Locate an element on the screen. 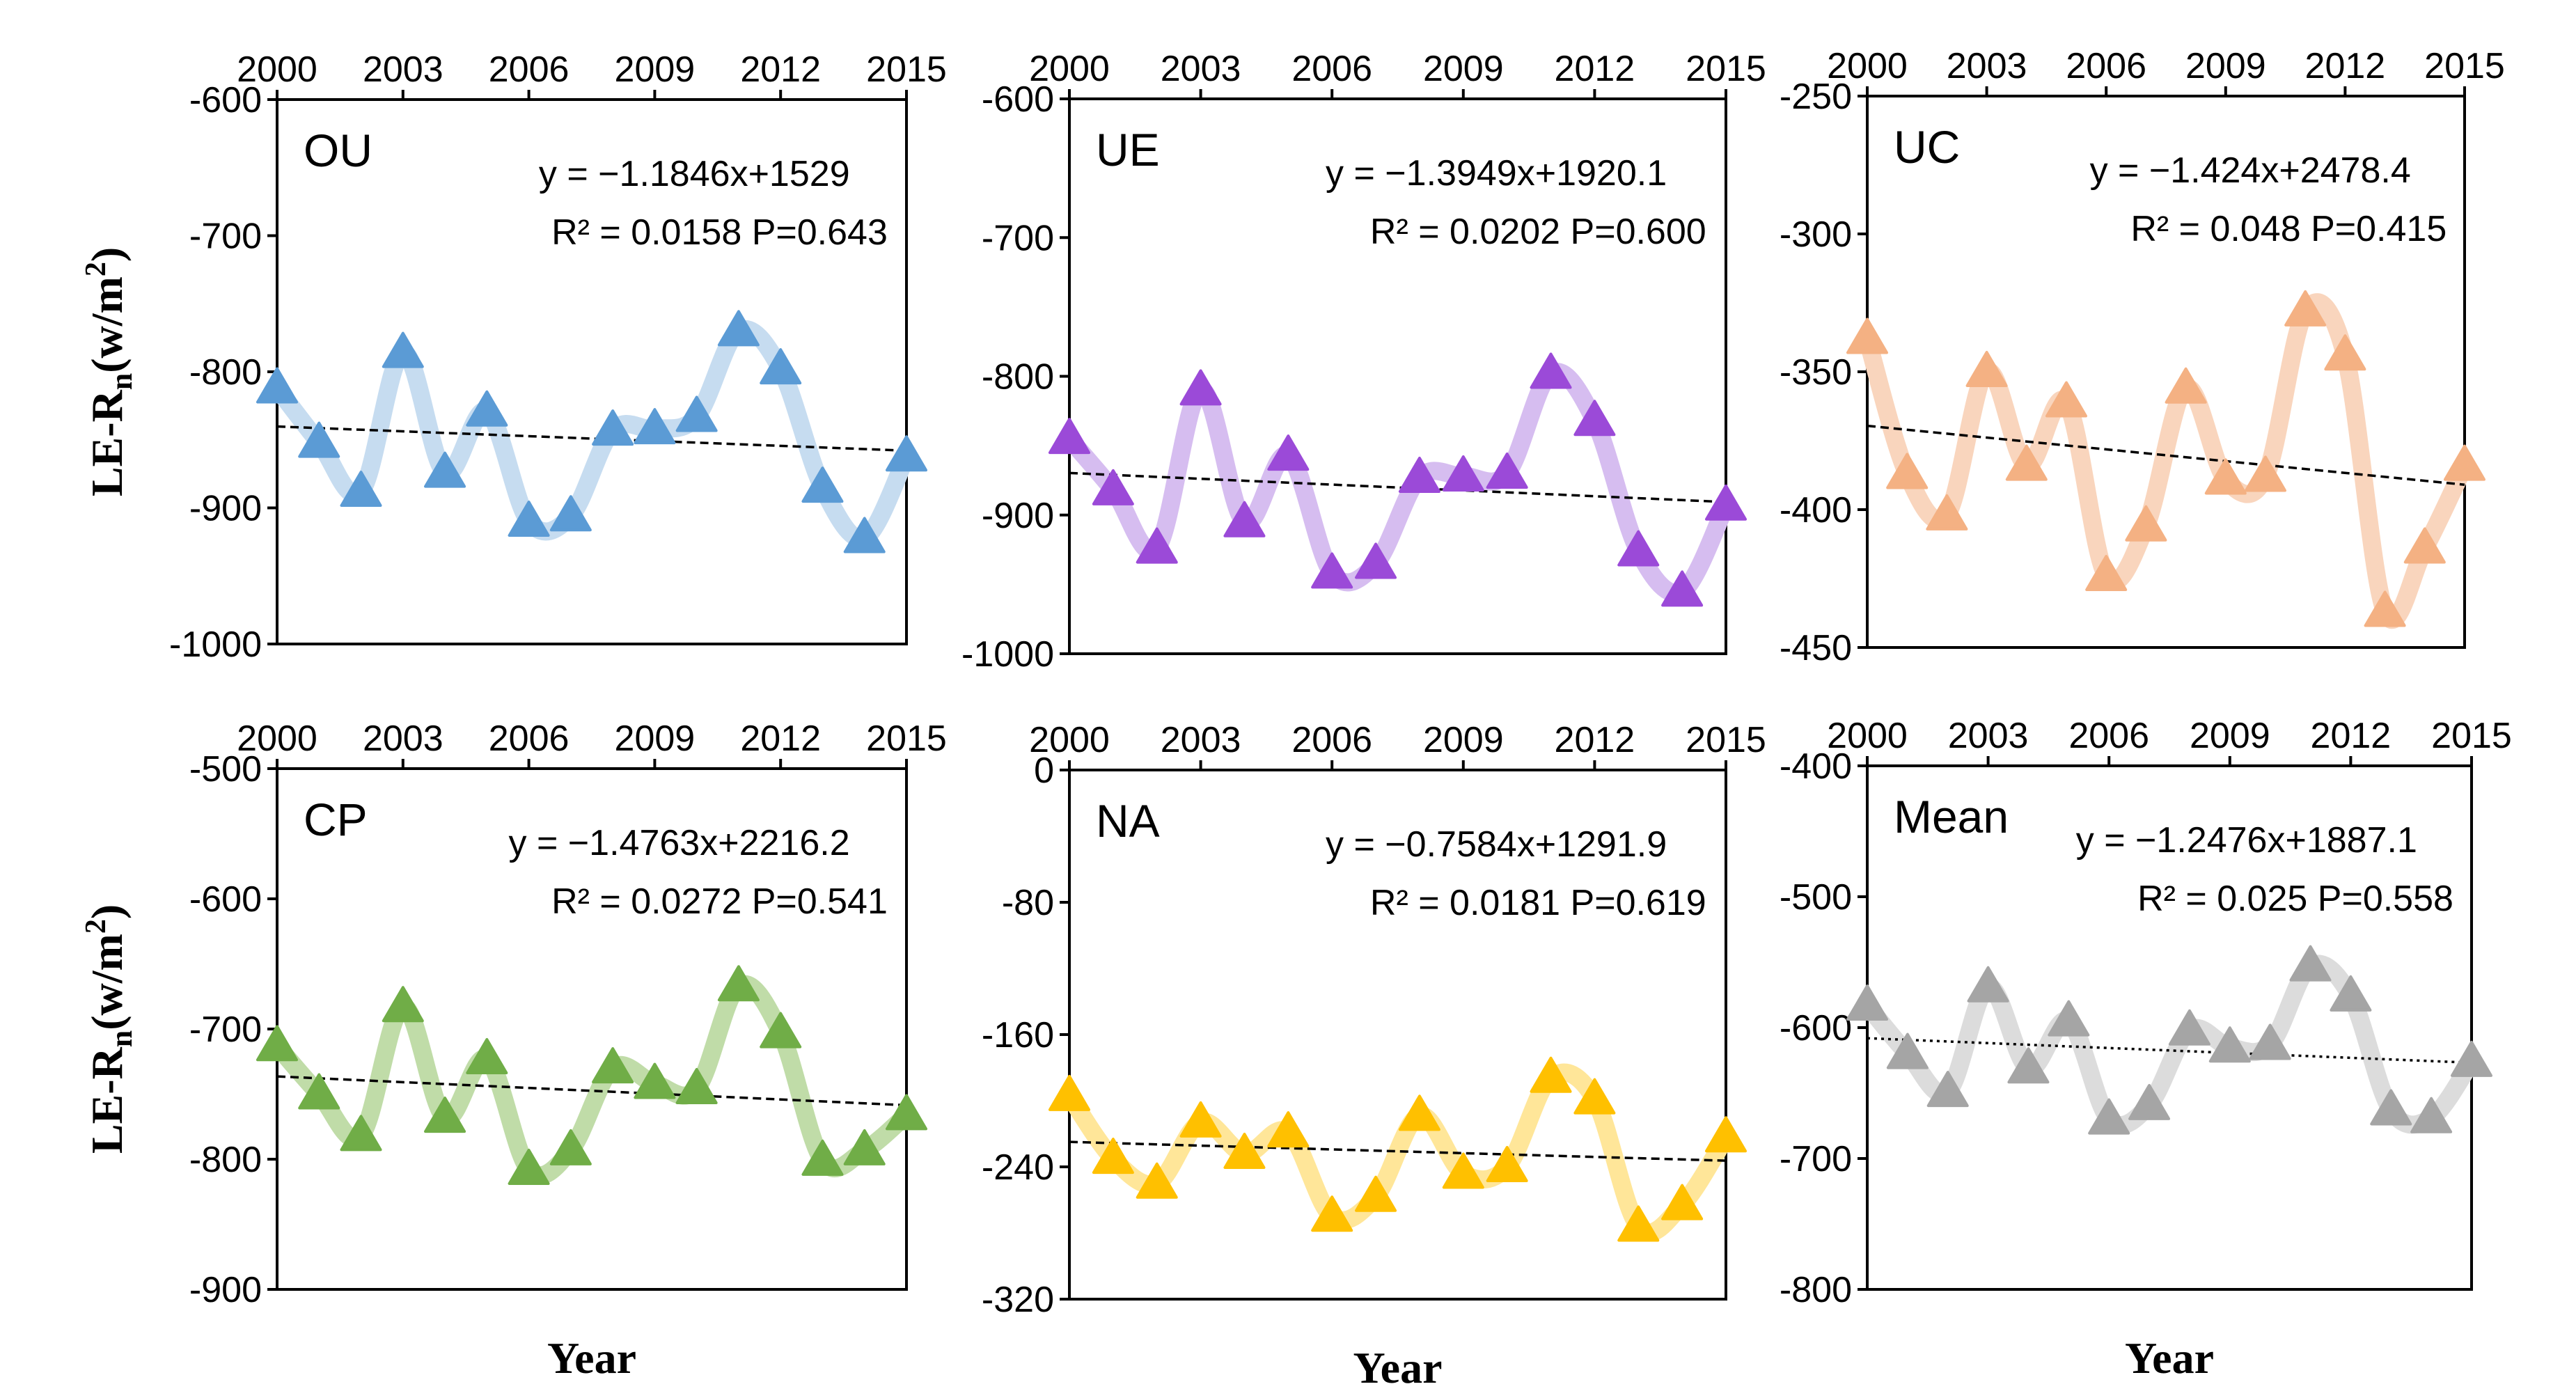 The width and height of the screenshot is (2576, 1398). y-axis-title-main: LE-R is located at coordinates (107, 443).